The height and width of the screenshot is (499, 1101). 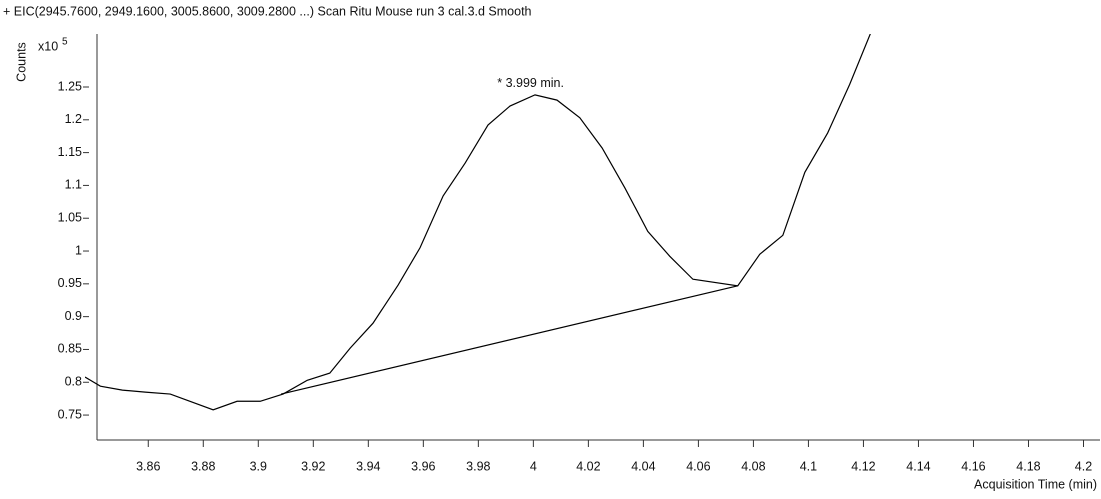 I want to click on y-tick-label: 0.85, so click(x=70, y=349).